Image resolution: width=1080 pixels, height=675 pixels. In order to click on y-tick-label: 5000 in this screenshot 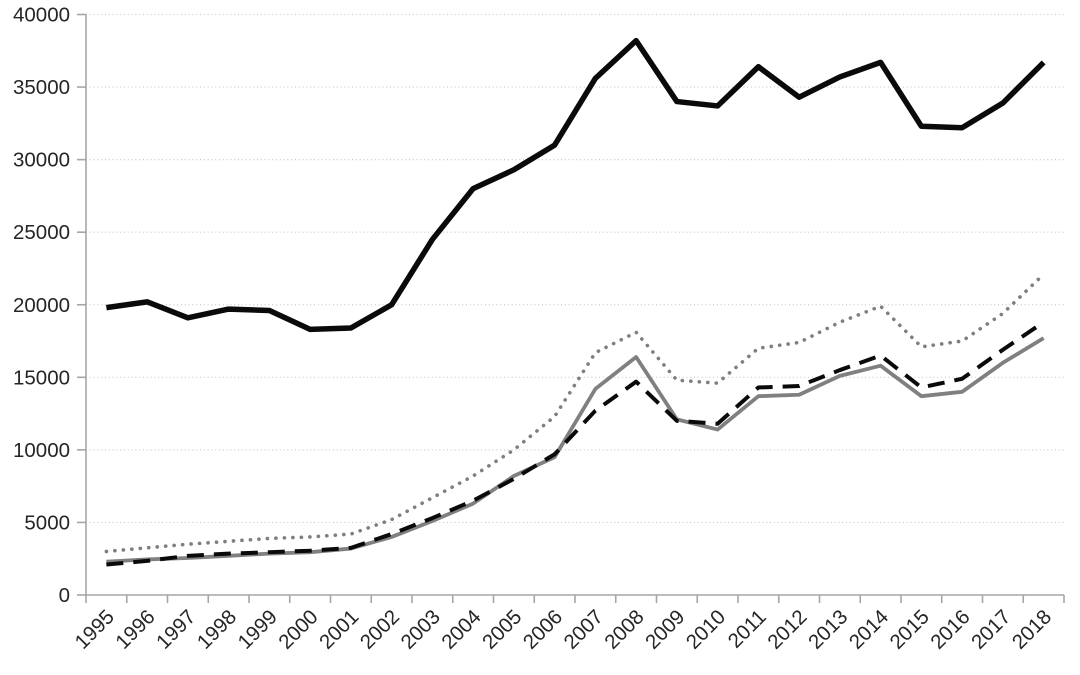, I will do `click(47, 522)`.